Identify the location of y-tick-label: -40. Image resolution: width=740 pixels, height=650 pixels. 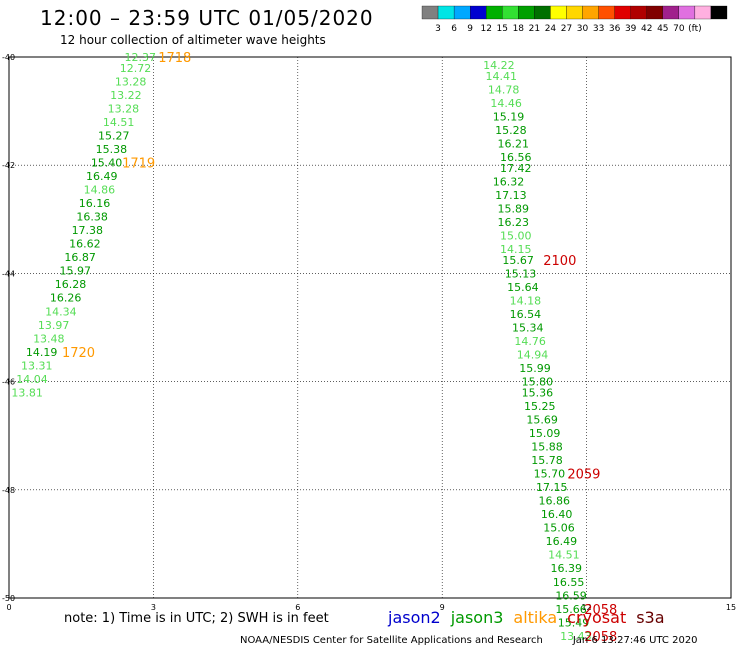
(8, 57).